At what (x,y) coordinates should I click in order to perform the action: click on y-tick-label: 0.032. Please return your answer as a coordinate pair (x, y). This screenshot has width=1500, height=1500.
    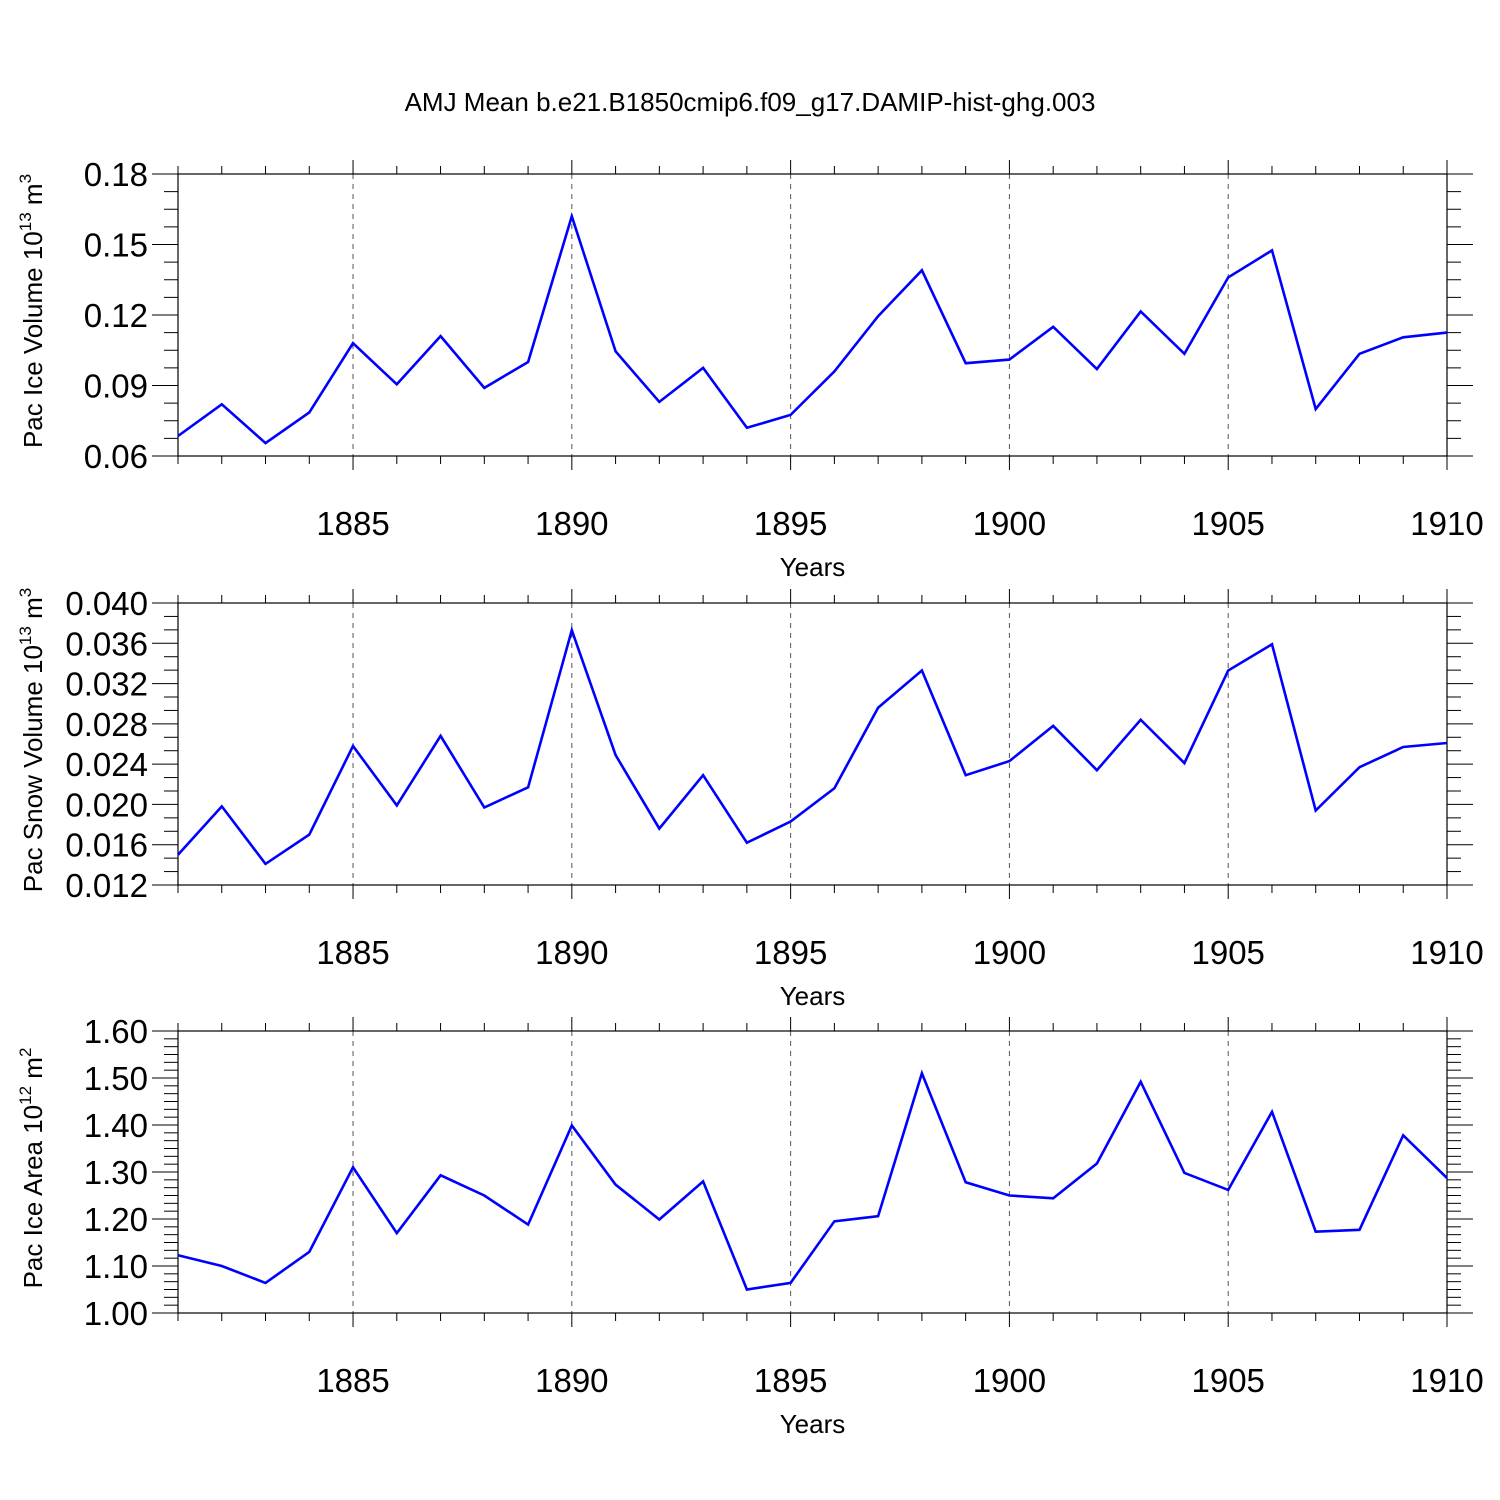
    Looking at the image, I should click on (106, 684).